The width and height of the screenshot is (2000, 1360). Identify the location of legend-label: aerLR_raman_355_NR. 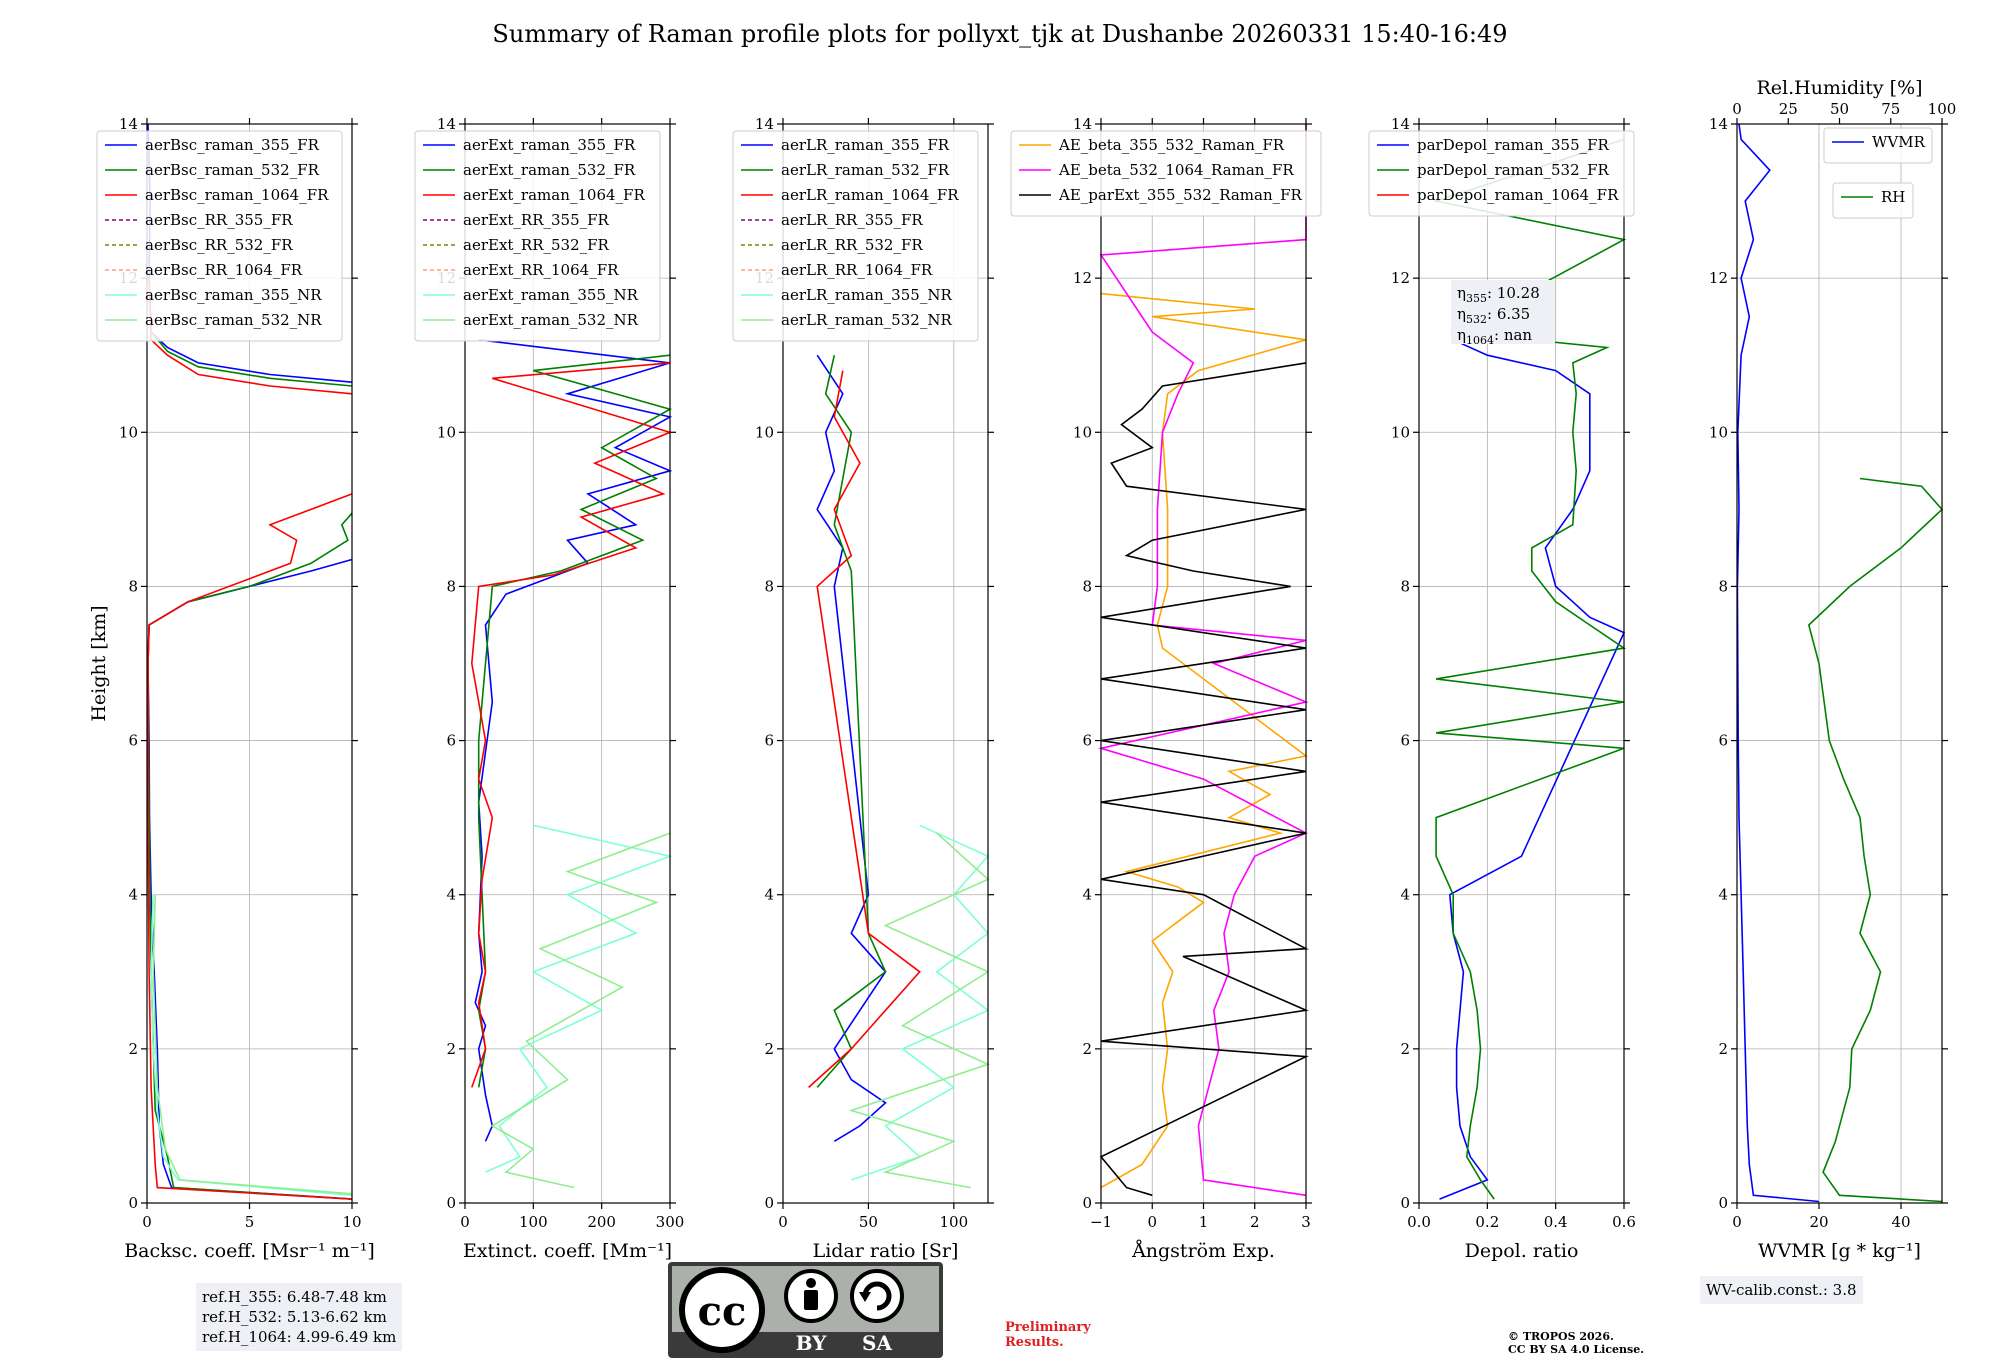
(866, 295).